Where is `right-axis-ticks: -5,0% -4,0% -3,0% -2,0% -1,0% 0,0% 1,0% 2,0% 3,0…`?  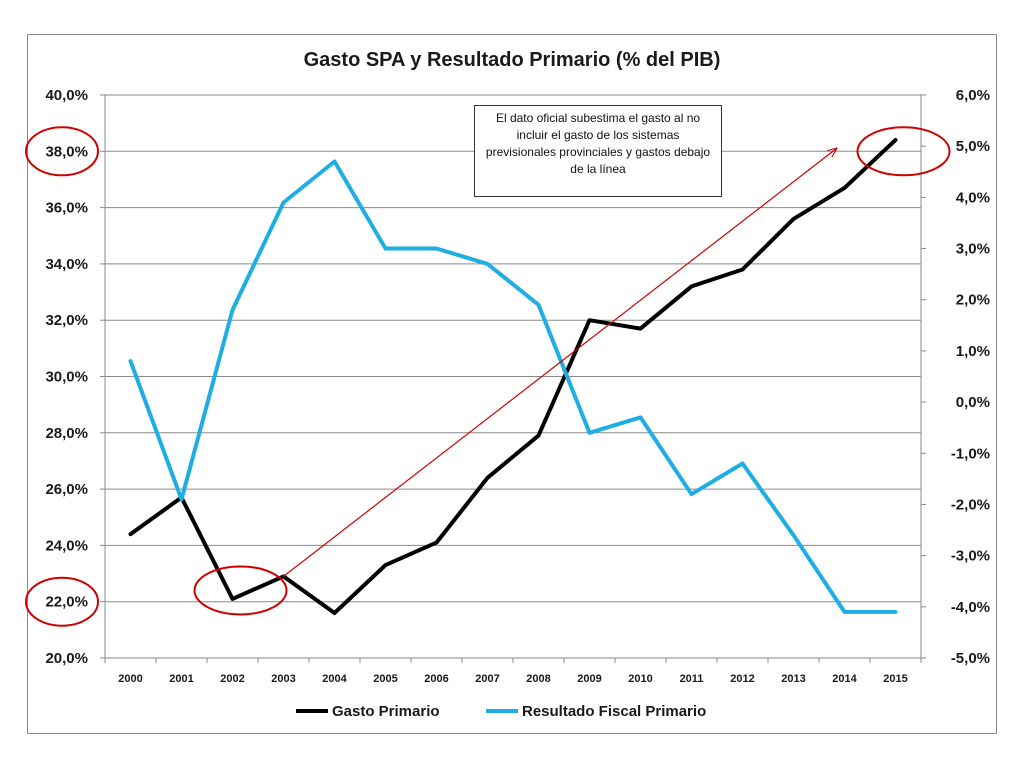
right-axis-ticks: -5,0% -4,0% -3,0% -2,0% -1,0% 0,0% 1,0% 2,0% 3,0… is located at coordinates (955, 377).